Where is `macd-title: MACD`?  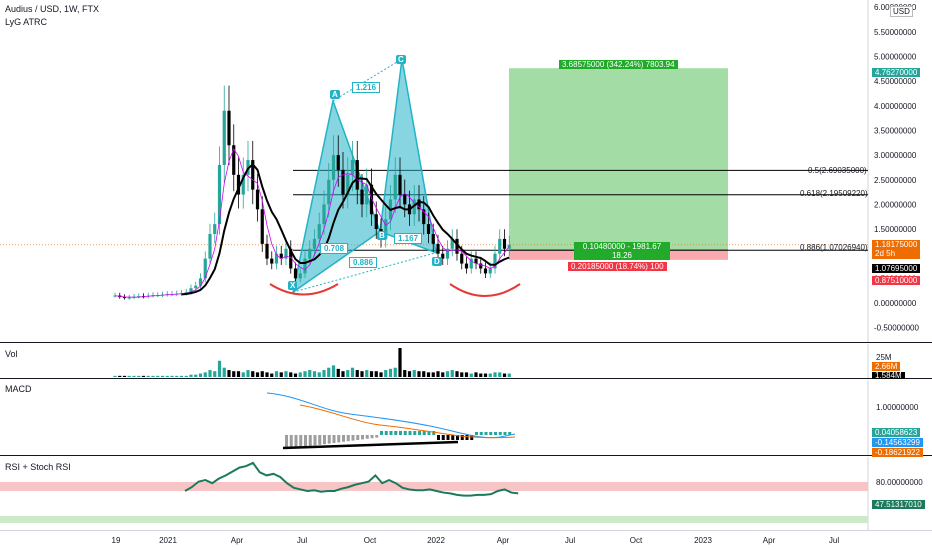 macd-title: MACD is located at coordinates (18, 389).